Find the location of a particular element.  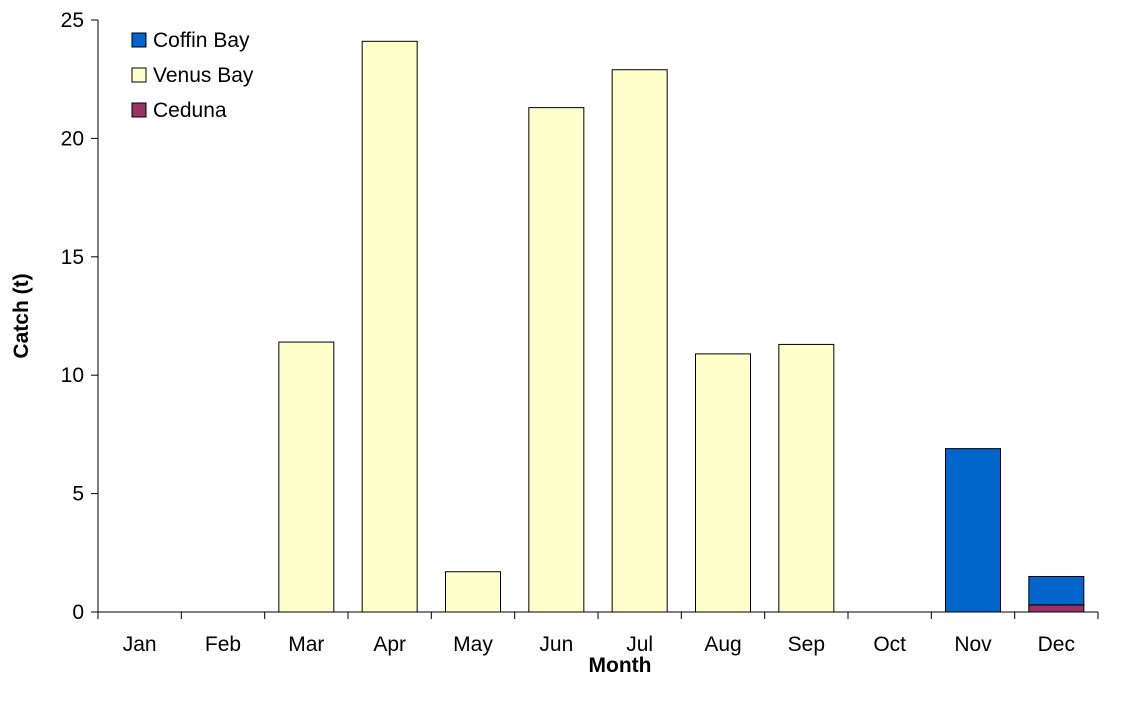

bar-coffin-bay-nov is located at coordinates (973, 530).